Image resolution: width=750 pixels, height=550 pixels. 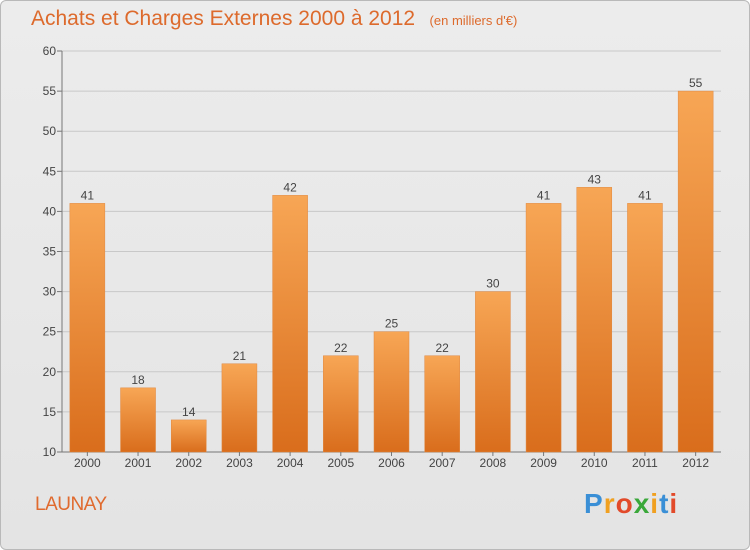 I want to click on y-tick-label: 45, so click(x=50, y=171).